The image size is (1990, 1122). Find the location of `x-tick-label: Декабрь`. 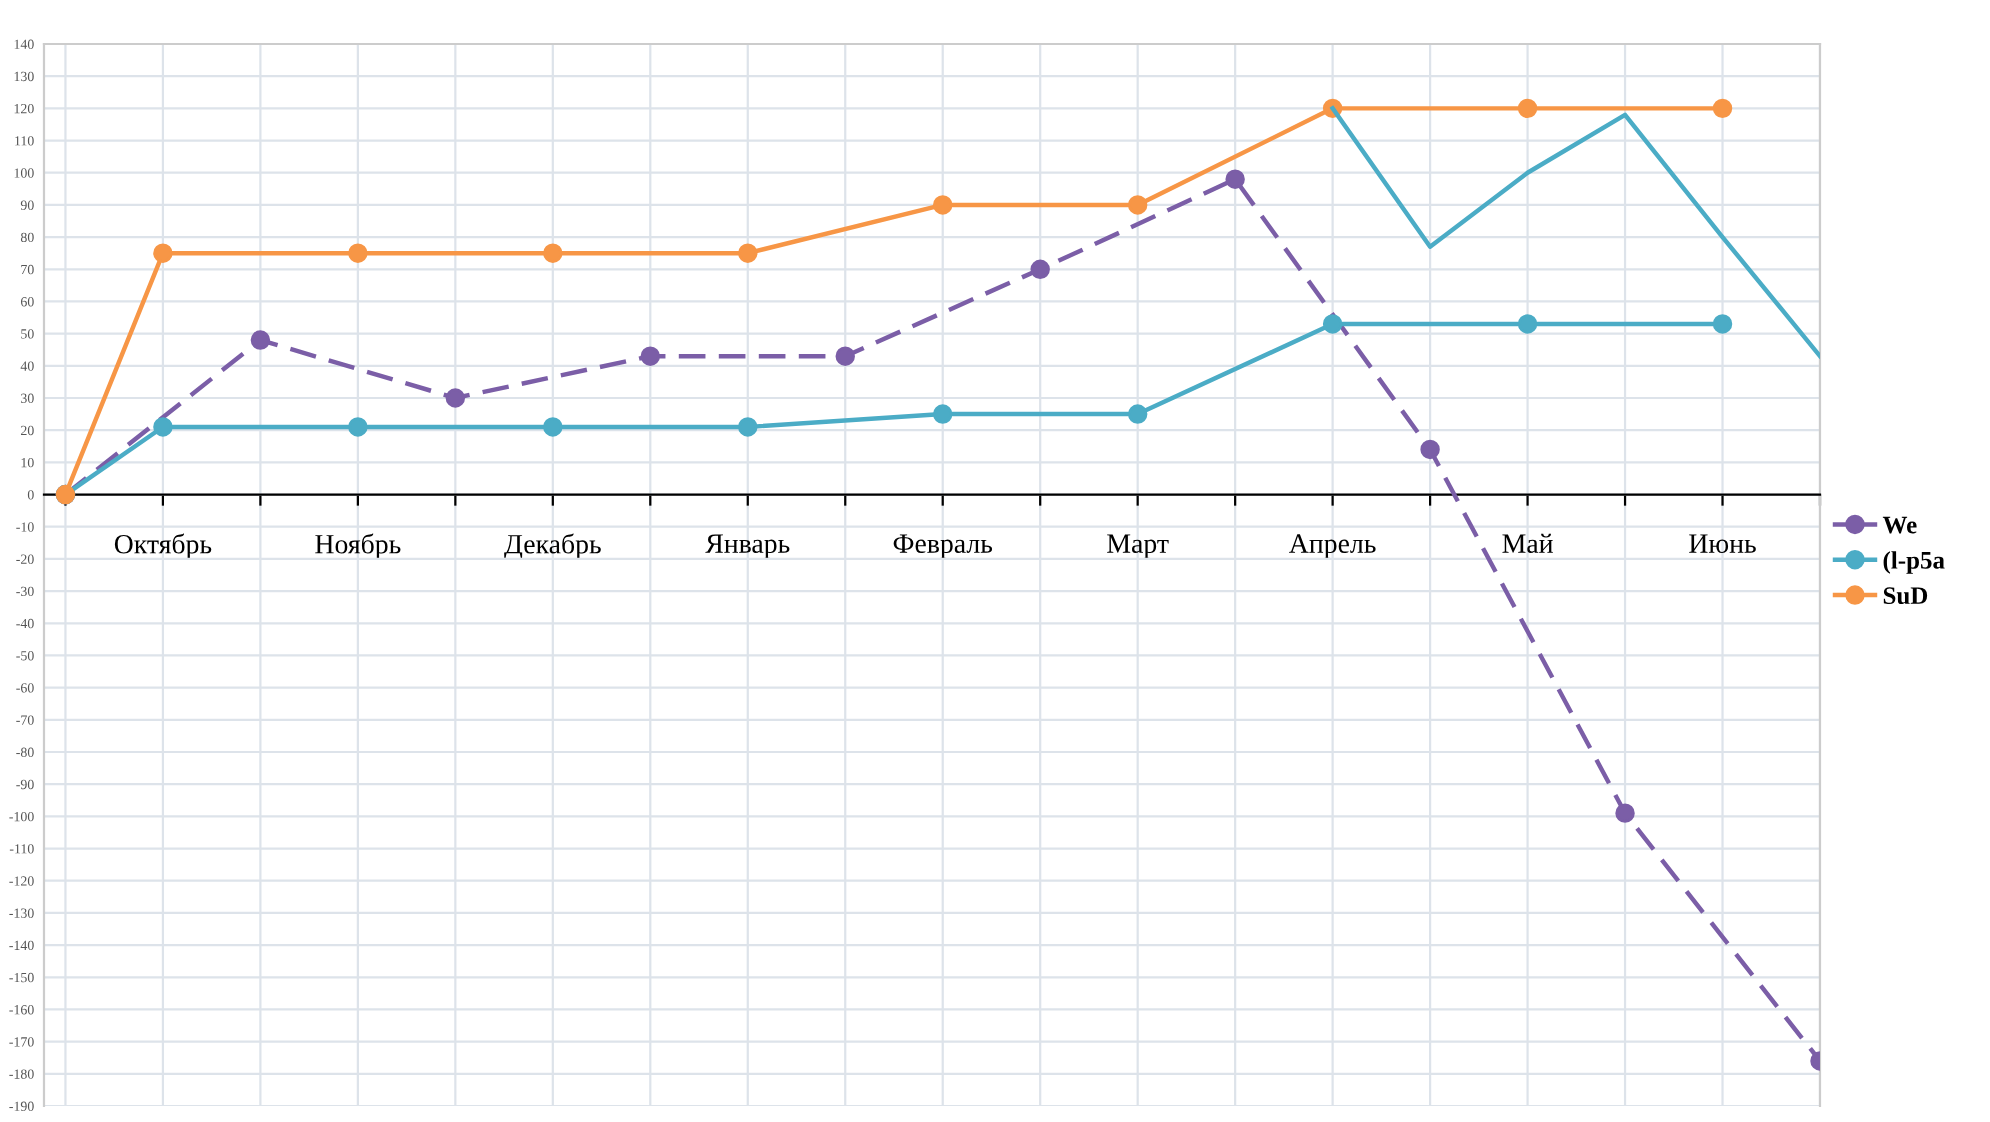

x-tick-label: Декабрь is located at coordinates (552, 546).